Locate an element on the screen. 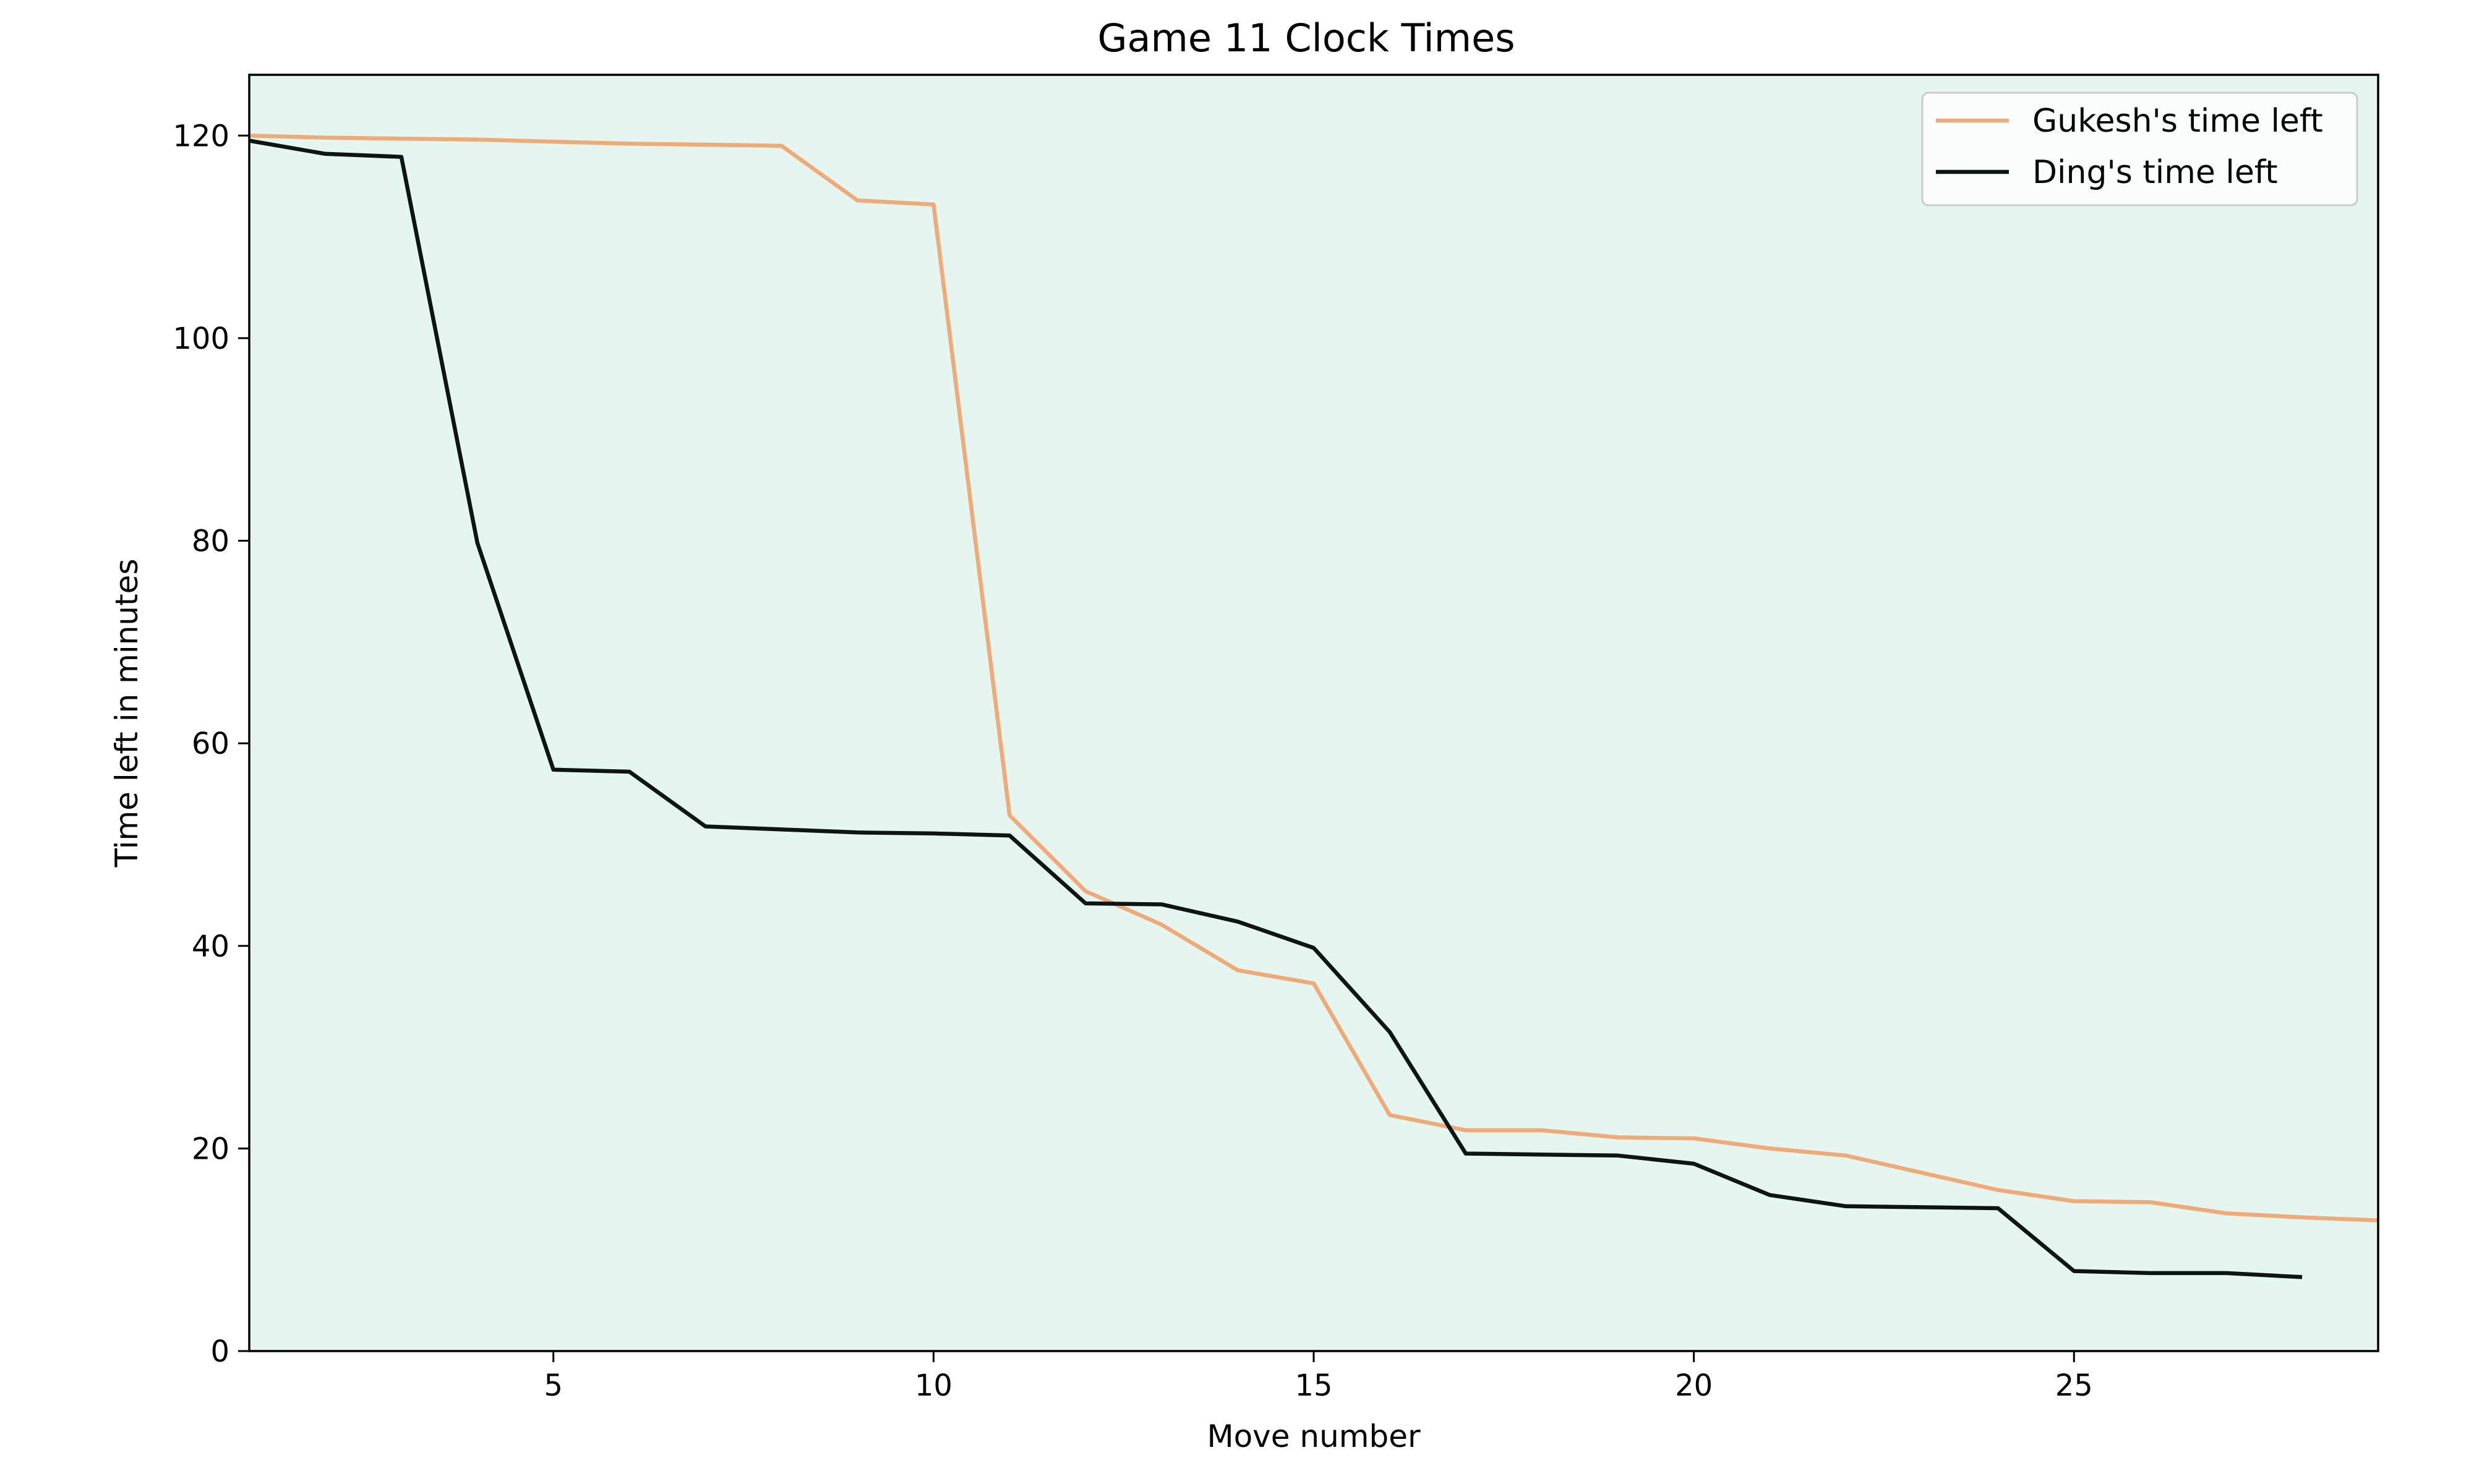 The image size is (2474, 1484). y-tick-label: 20 is located at coordinates (210, 1149).